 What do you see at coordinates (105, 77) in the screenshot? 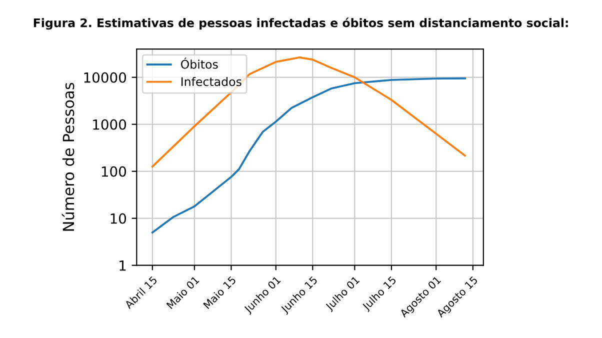
I see `y-tick-label: 10000` at bounding box center [105, 77].